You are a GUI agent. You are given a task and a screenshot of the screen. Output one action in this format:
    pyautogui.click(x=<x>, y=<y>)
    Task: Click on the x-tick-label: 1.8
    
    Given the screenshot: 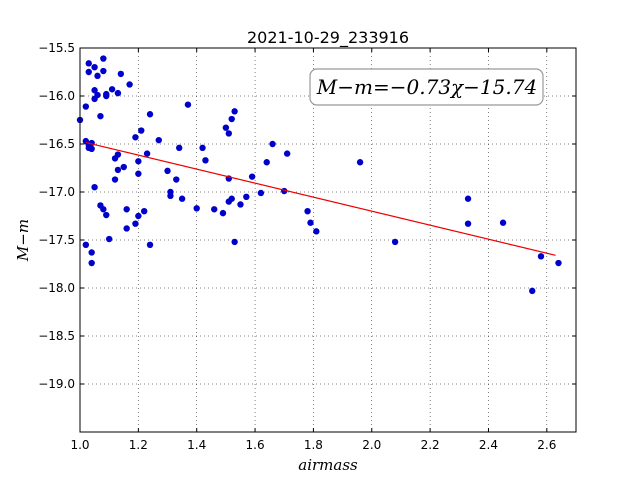 What is the action you would take?
    pyautogui.click(x=313, y=445)
    